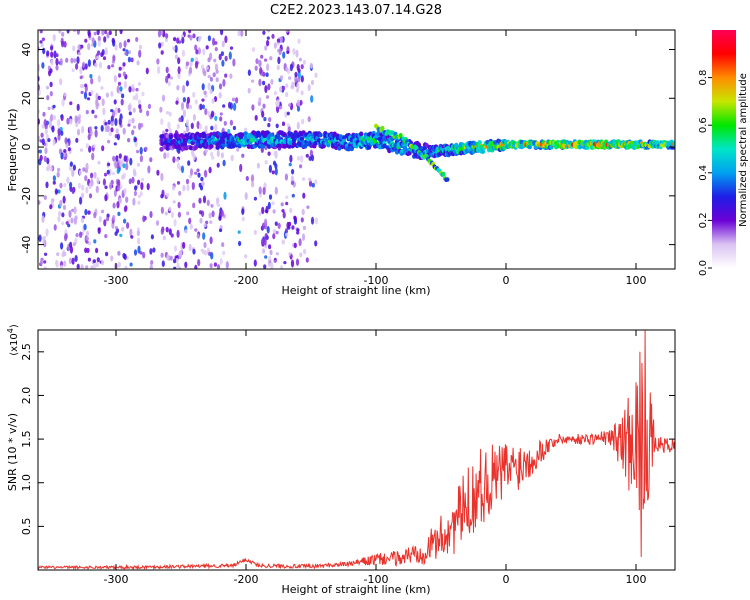 Image resolution: width=750 pixels, height=600 pixels. What do you see at coordinates (673, 143) in the screenshot?
I see `signal-cell` at bounding box center [673, 143].